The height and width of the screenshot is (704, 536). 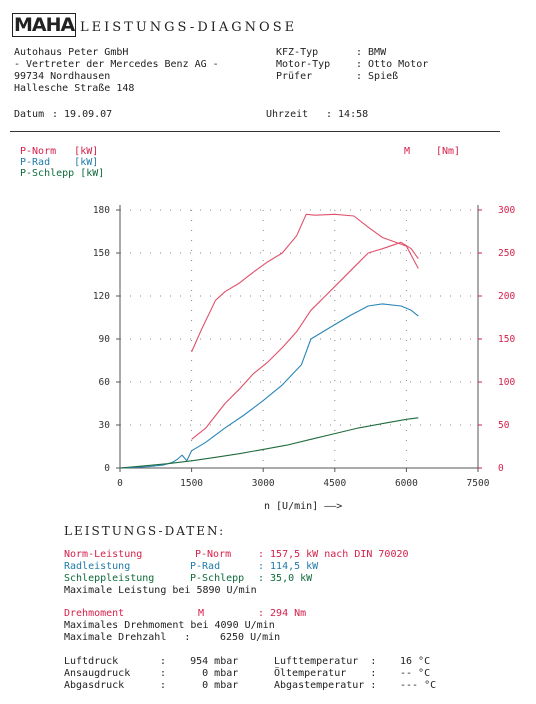 What do you see at coordinates (169, 625) in the screenshot?
I see `max-drehmoment-text: Maximales Drehmoment bei 4090 U/min` at bounding box center [169, 625].